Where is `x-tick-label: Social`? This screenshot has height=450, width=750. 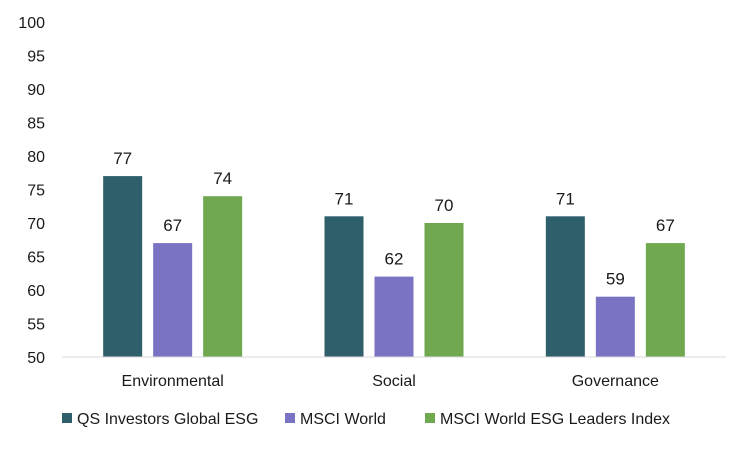
x-tick-label: Social is located at coordinates (394, 381).